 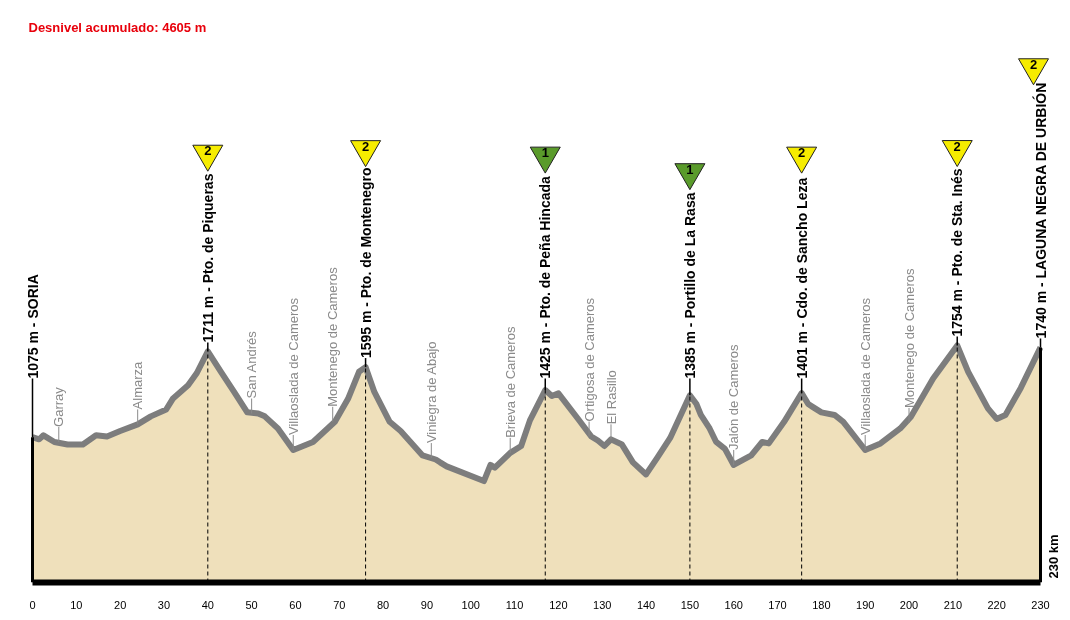 I want to click on x-tick-label: 0, so click(x=32, y=604).